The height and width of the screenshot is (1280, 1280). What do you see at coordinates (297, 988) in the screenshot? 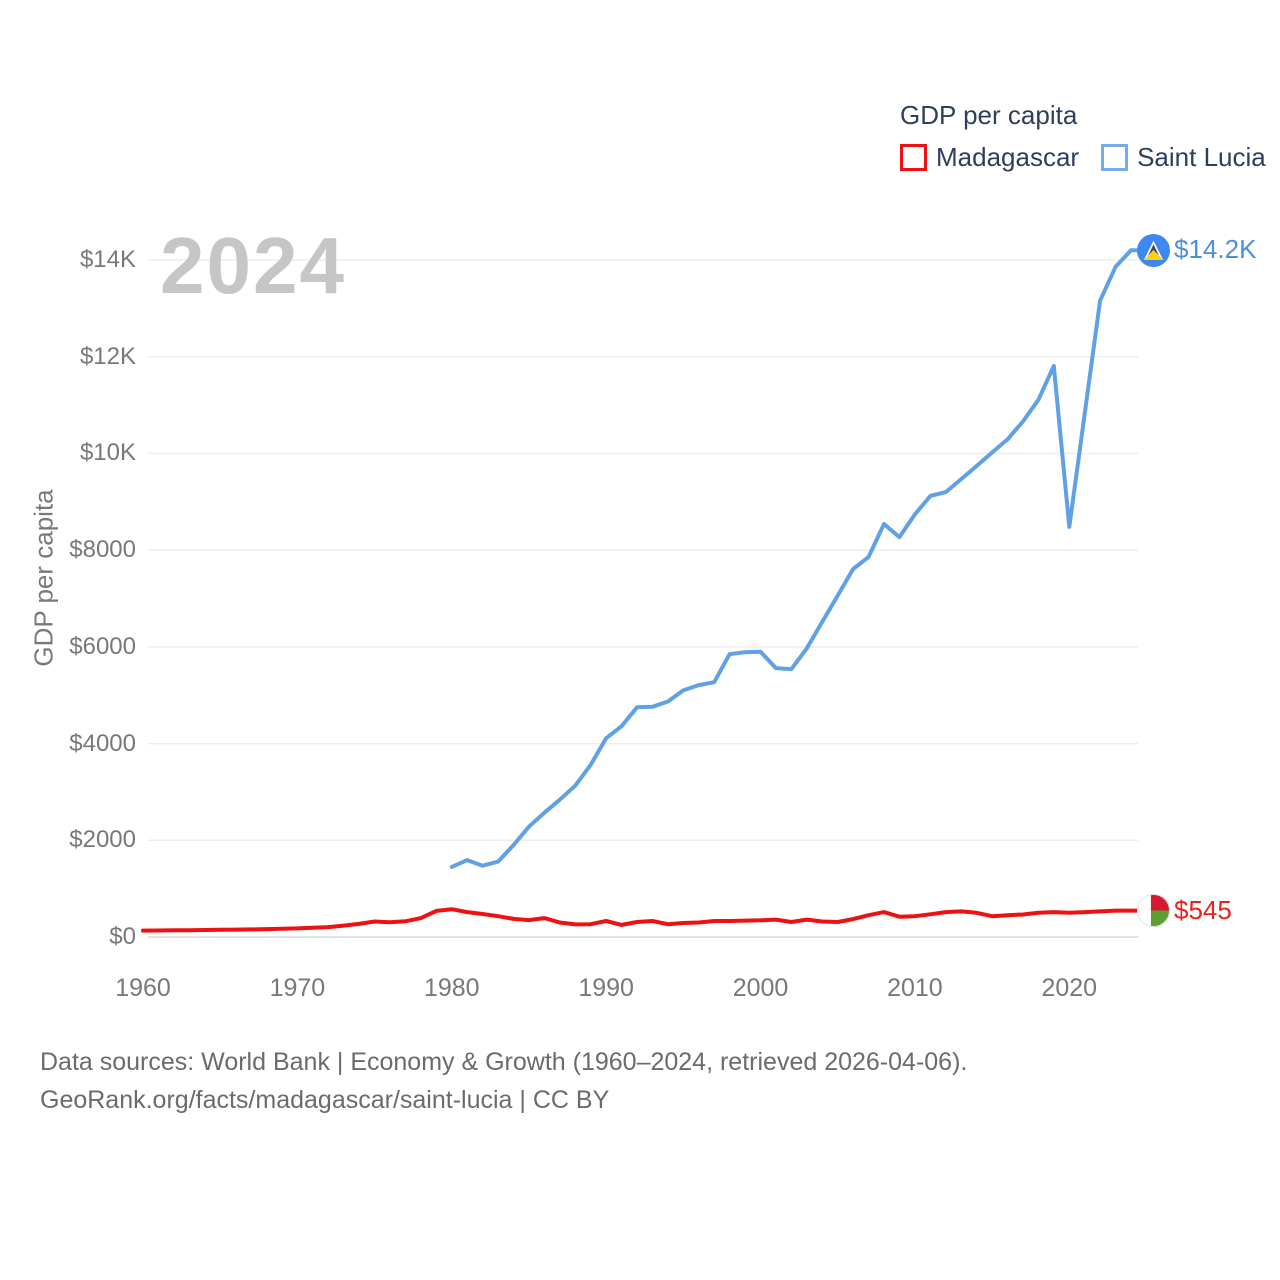
I see `x-tick-label: 1970` at bounding box center [297, 988].